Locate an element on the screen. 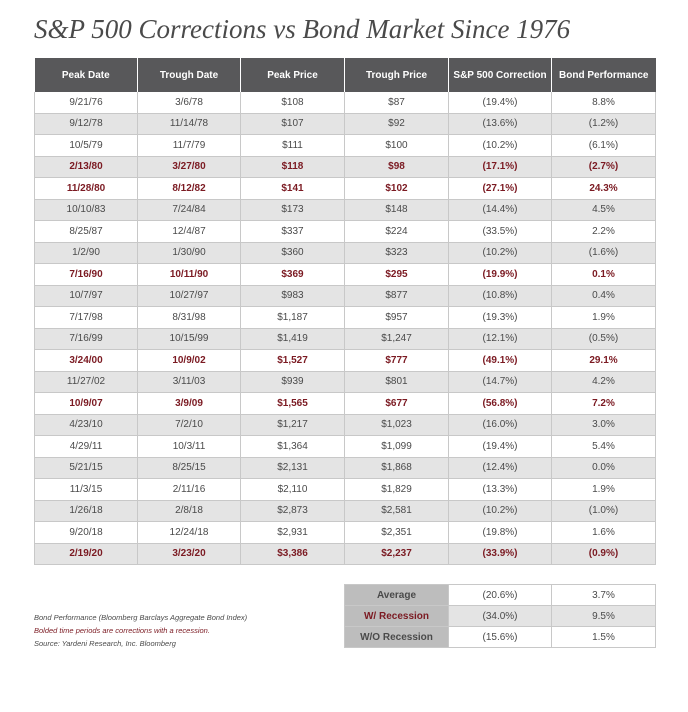  cell-peak-date: 10/9/07 is located at coordinates (86, 403).